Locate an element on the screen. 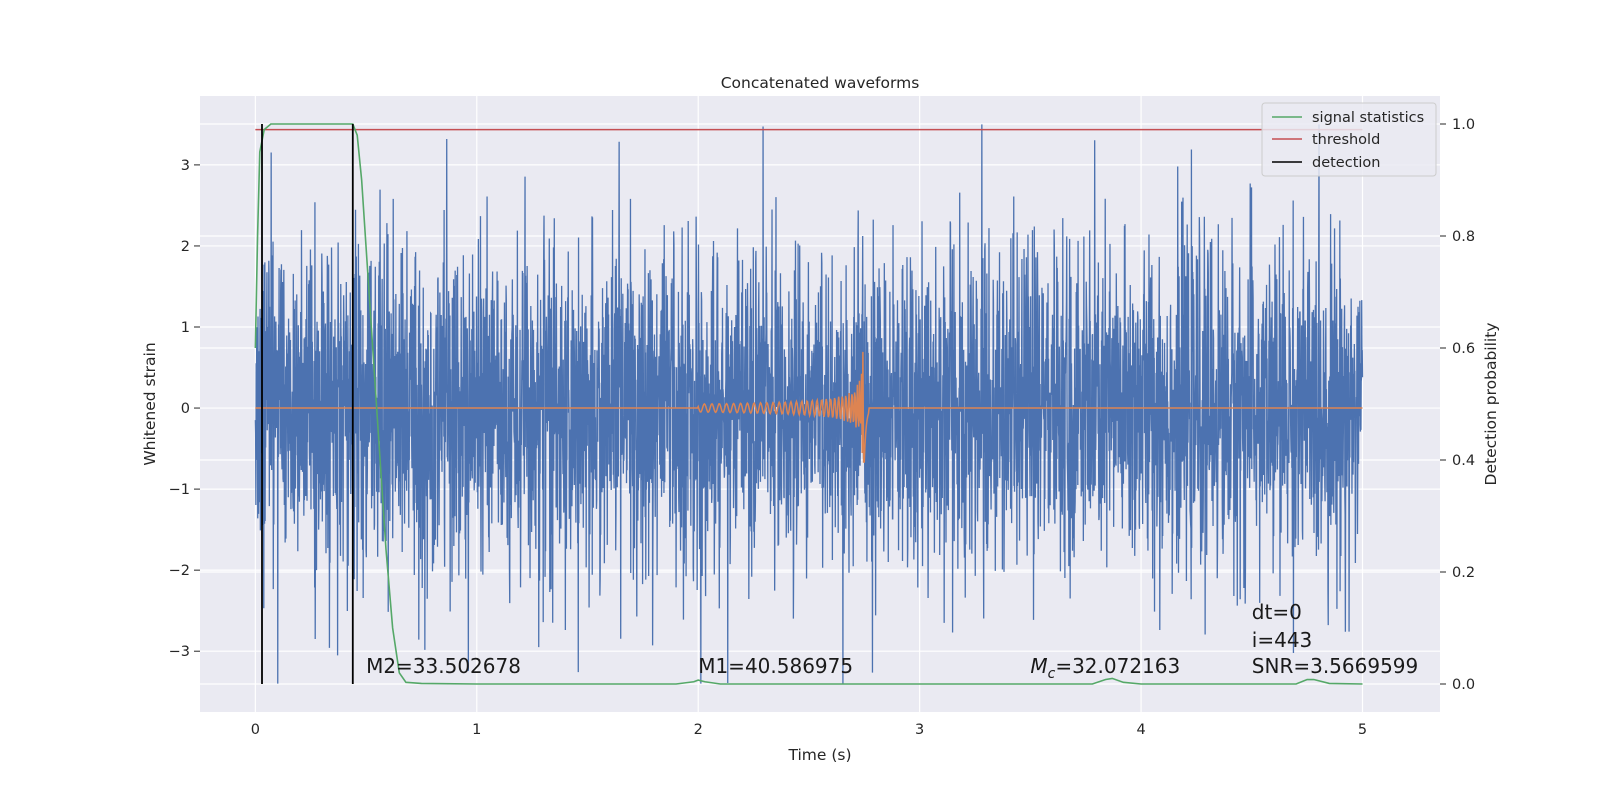 This screenshot has height=800, width=1600. y2-tick-label: 0.4 is located at coordinates (1463, 461).